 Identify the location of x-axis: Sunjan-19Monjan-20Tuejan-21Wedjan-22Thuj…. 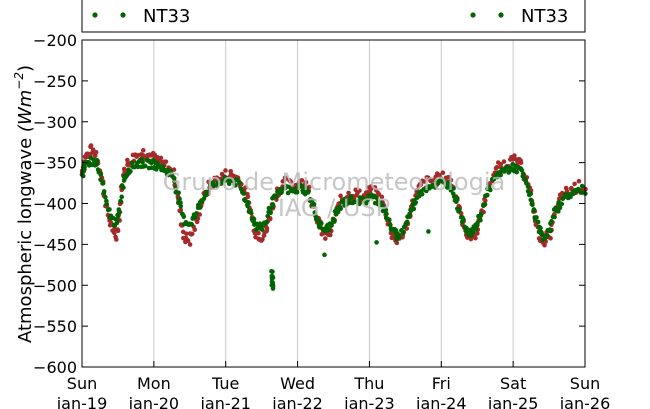
(333, 385).